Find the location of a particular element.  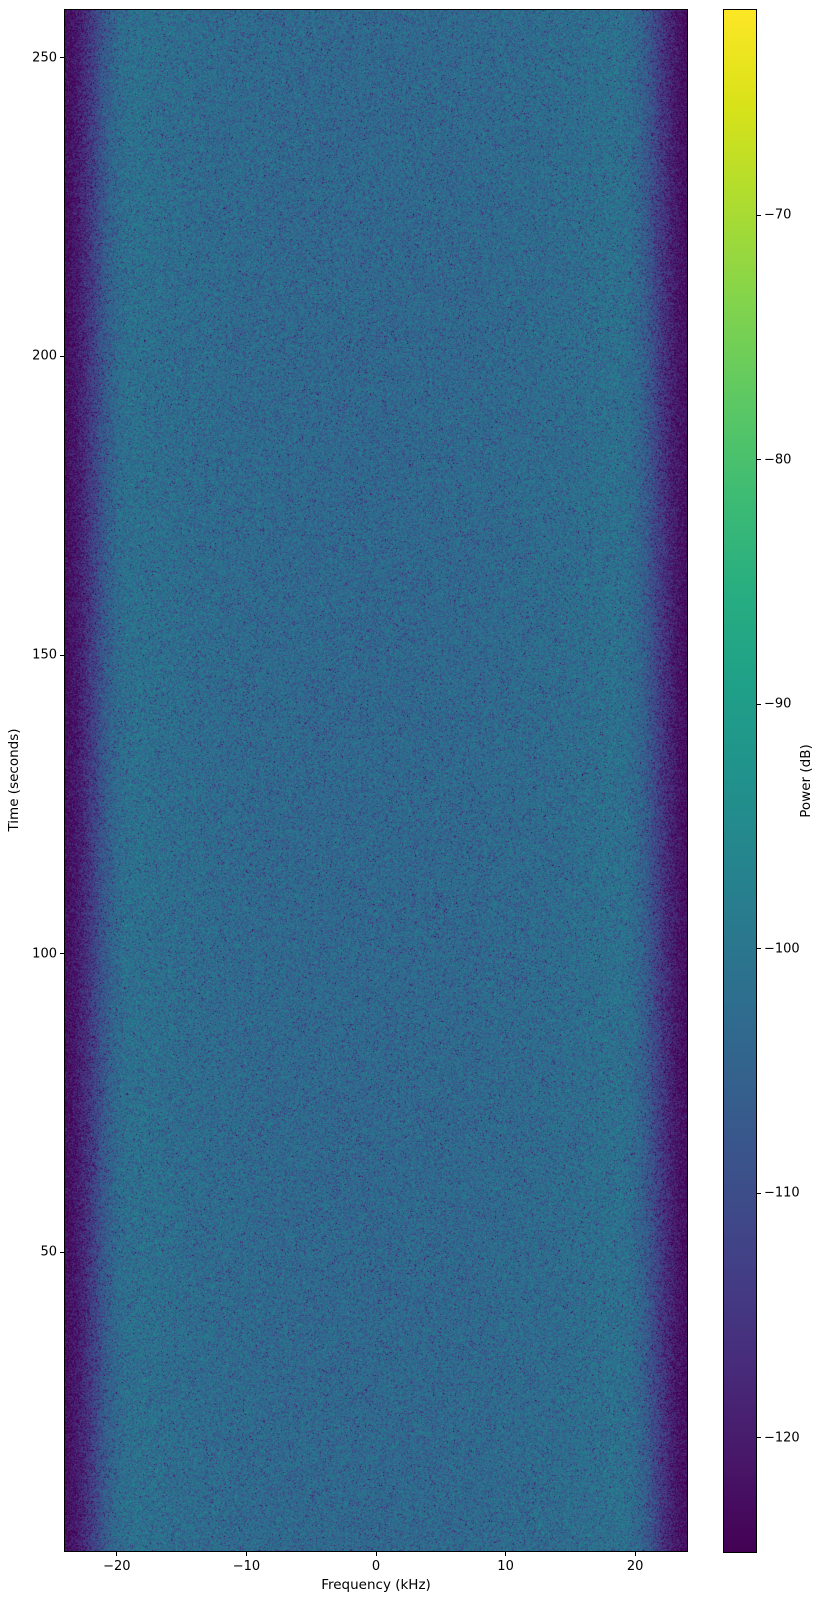

colorbar-tick-label: −80 is located at coordinates (778, 460).